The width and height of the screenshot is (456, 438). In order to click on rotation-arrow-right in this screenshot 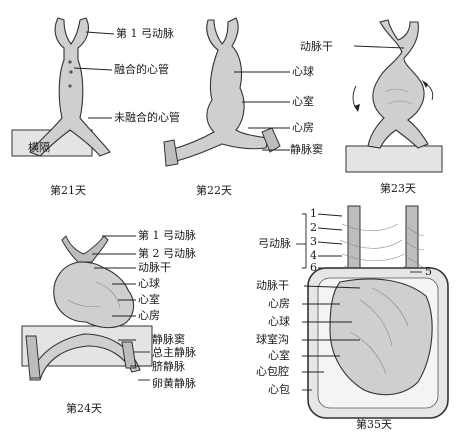, I will do `click(429, 92)`.